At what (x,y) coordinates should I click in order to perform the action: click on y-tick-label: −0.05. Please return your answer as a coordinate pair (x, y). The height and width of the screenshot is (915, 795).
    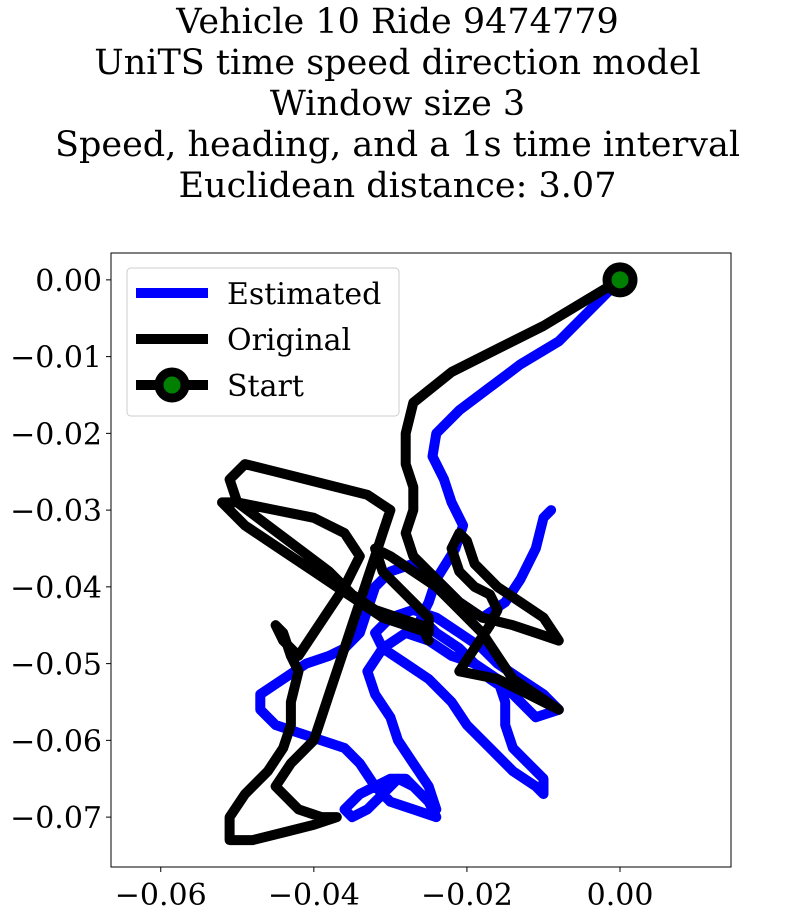
    Looking at the image, I should click on (56, 665).